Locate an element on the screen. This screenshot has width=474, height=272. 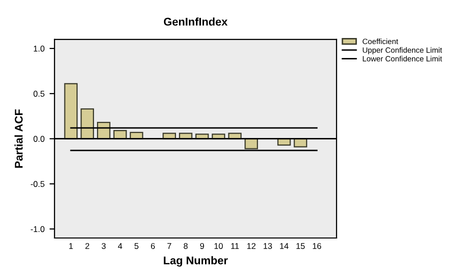
x-tick-label: 1 is located at coordinates (71, 246).